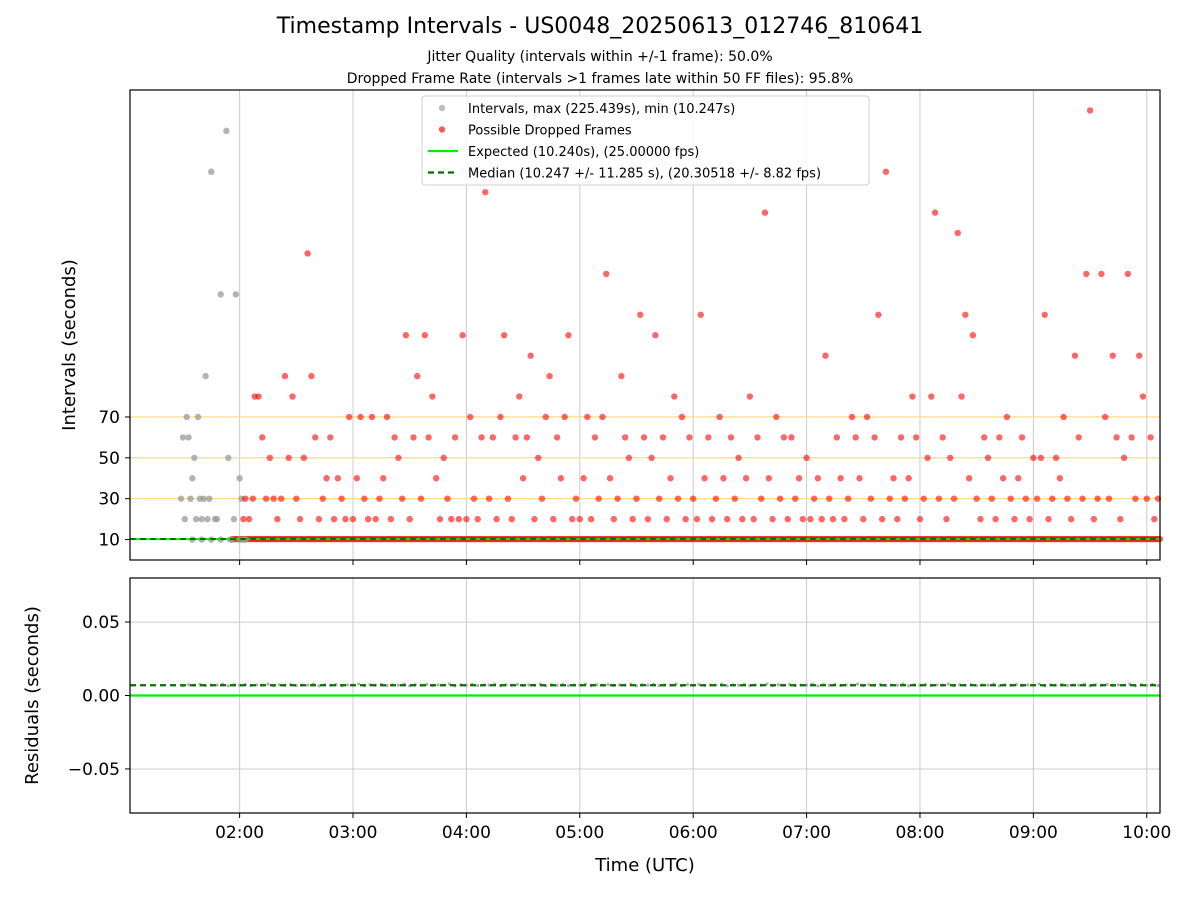 The image size is (1200, 900). Describe the element at coordinates (239, 833) in the screenshot. I see `x-tick-label: 02:00` at that location.